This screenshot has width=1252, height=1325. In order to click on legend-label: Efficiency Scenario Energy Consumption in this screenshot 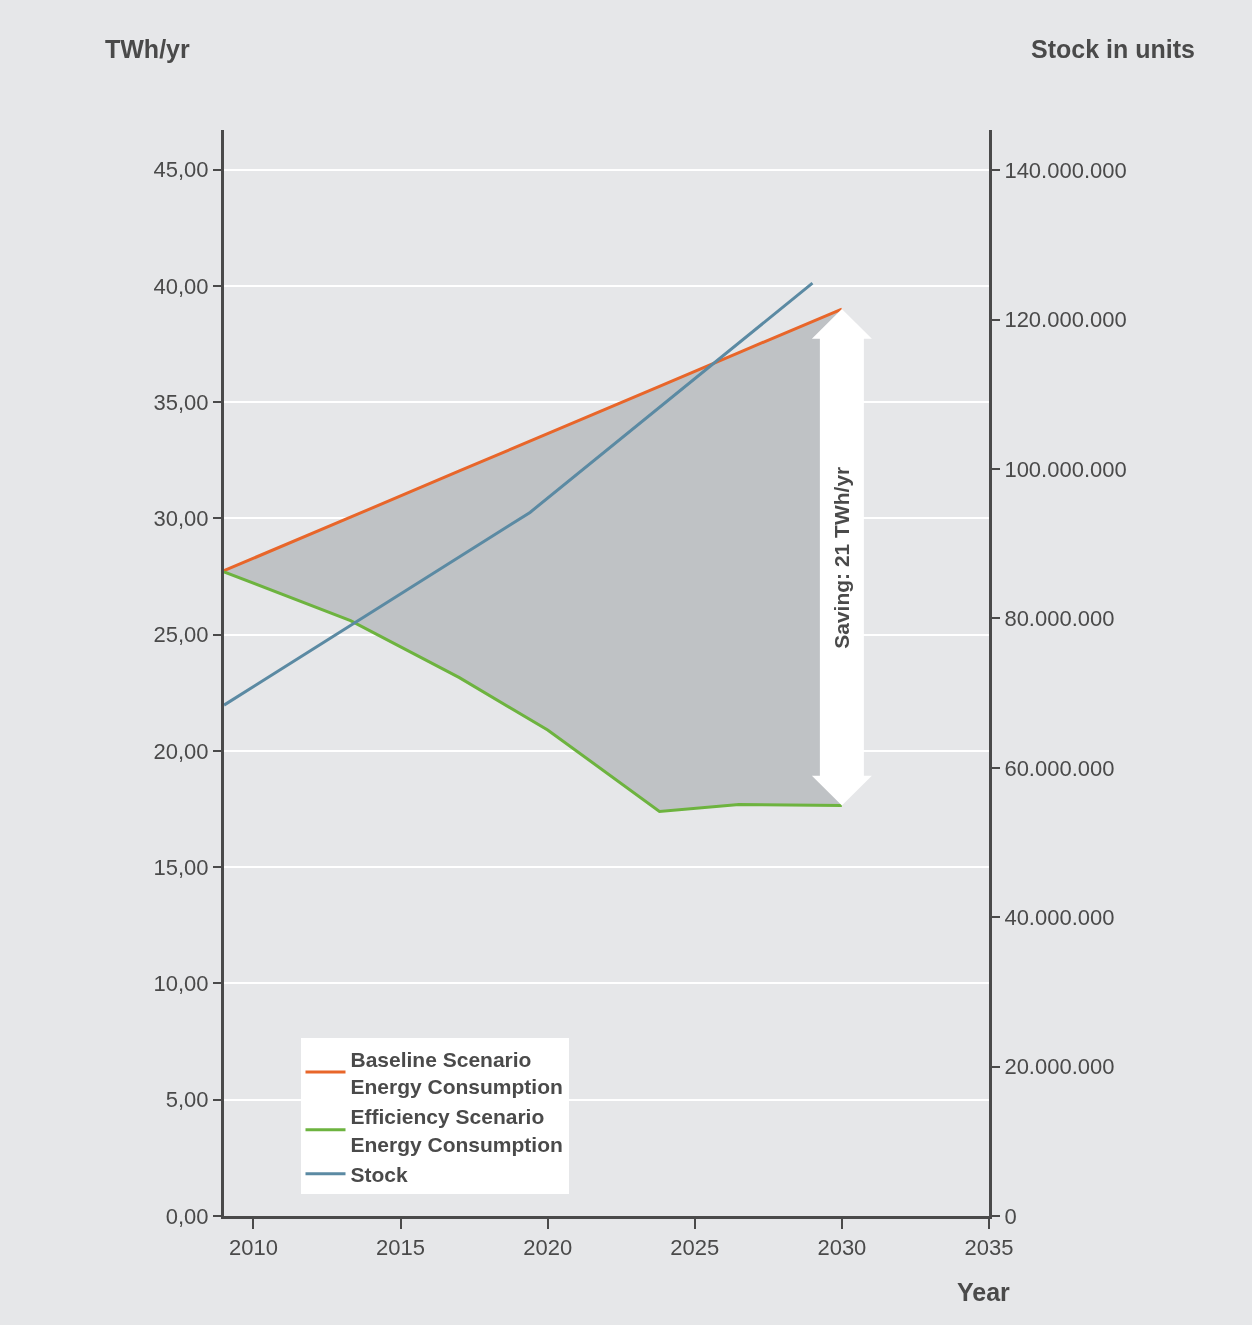, I will do `click(456, 1130)`.